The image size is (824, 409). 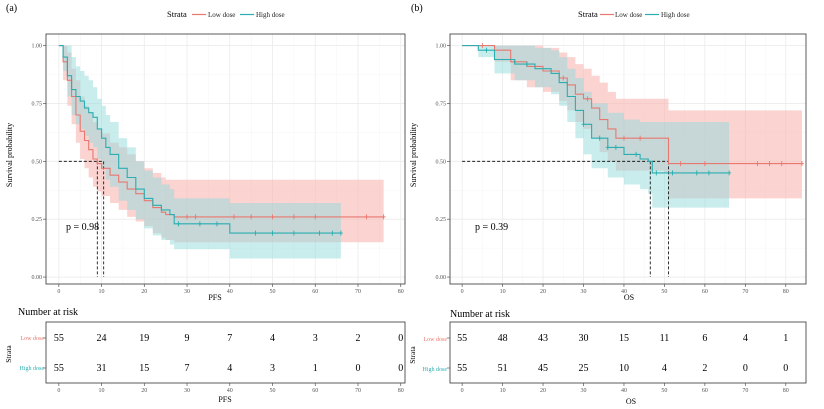 What do you see at coordinates (462, 292) in the screenshot?
I see `x-tick-label: 0` at bounding box center [462, 292].